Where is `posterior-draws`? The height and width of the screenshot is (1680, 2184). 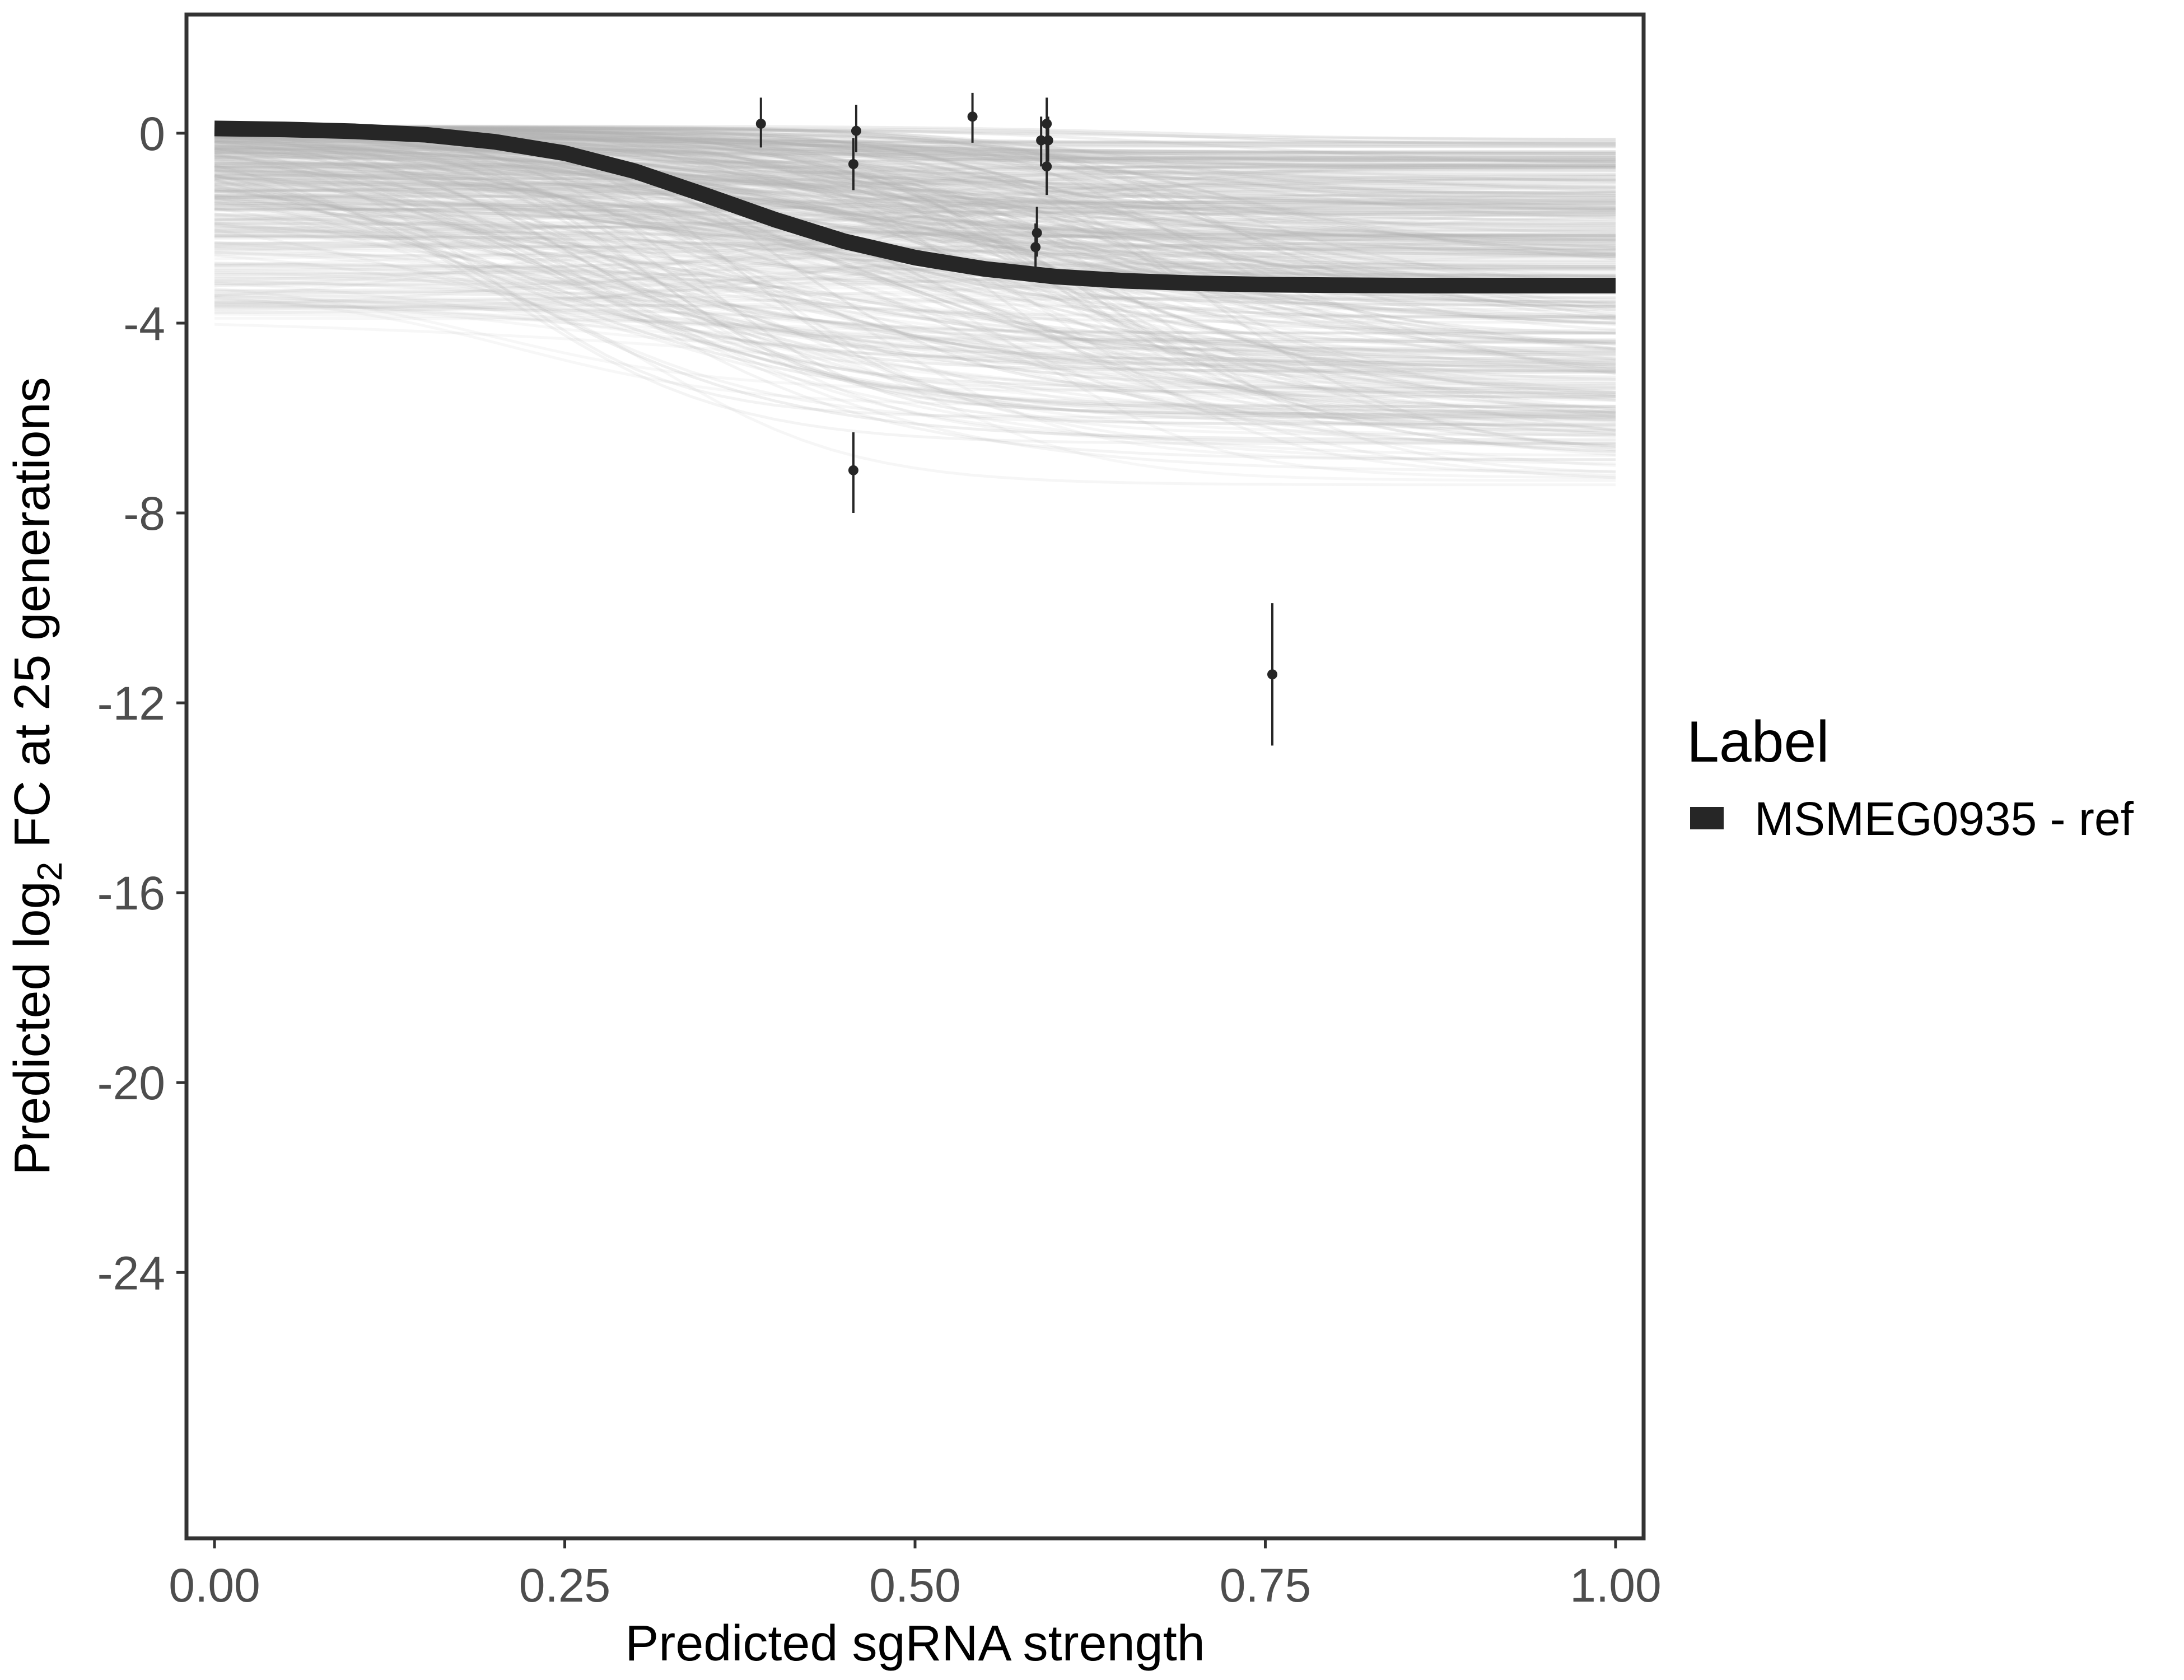 posterior-draws is located at coordinates (915, 306).